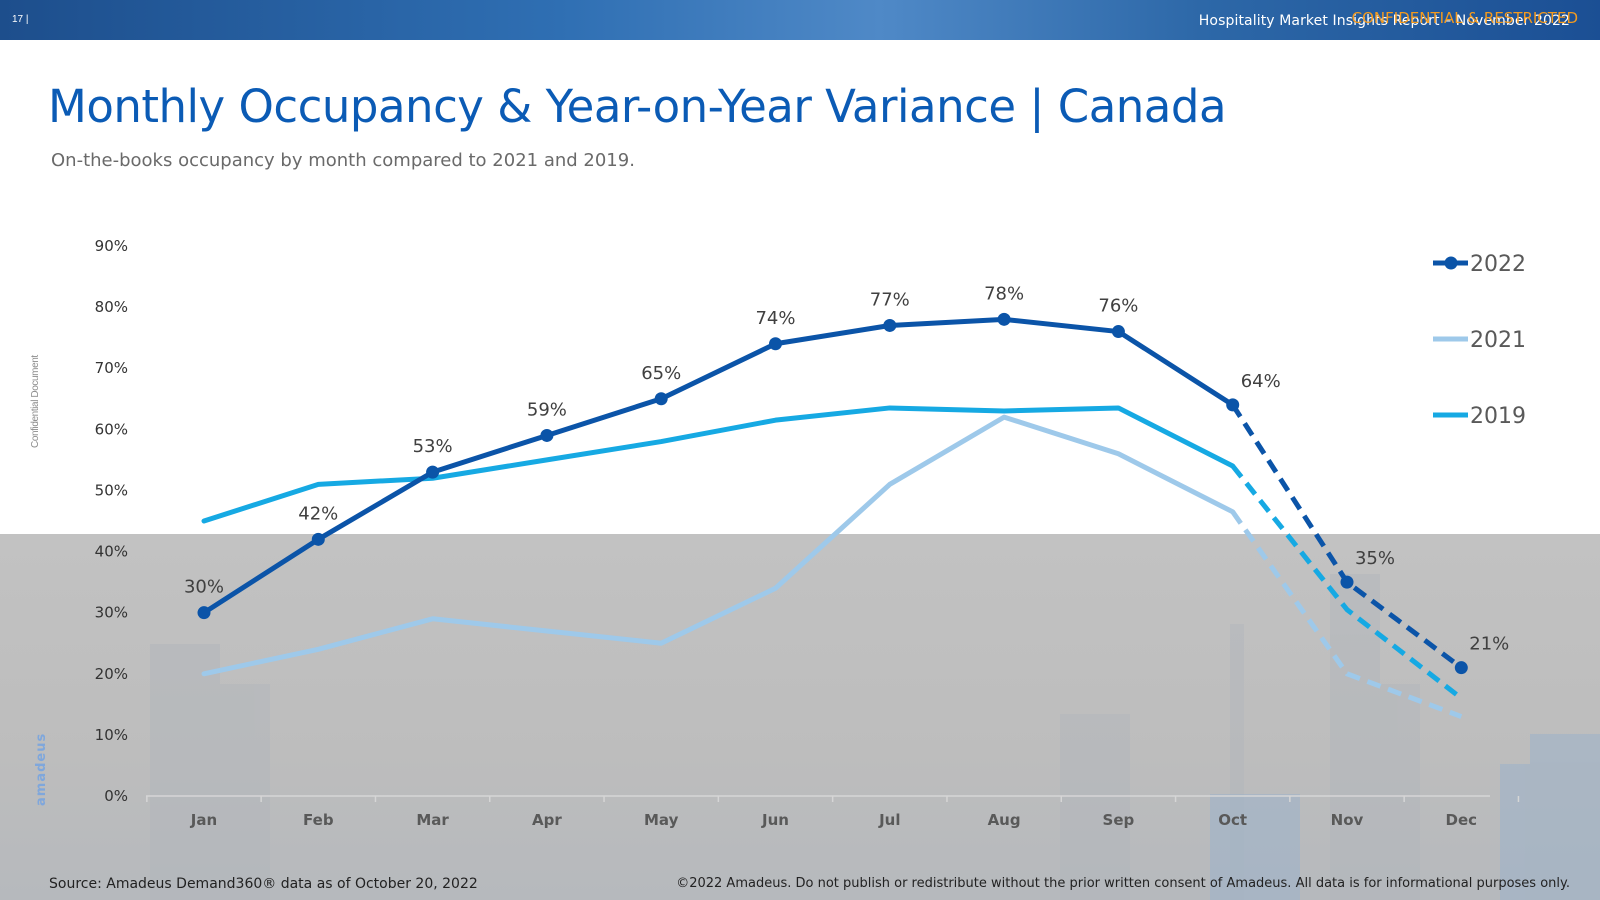 The image size is (1600, 900). I want to click on point-2022-dec, so click(1461, 668).